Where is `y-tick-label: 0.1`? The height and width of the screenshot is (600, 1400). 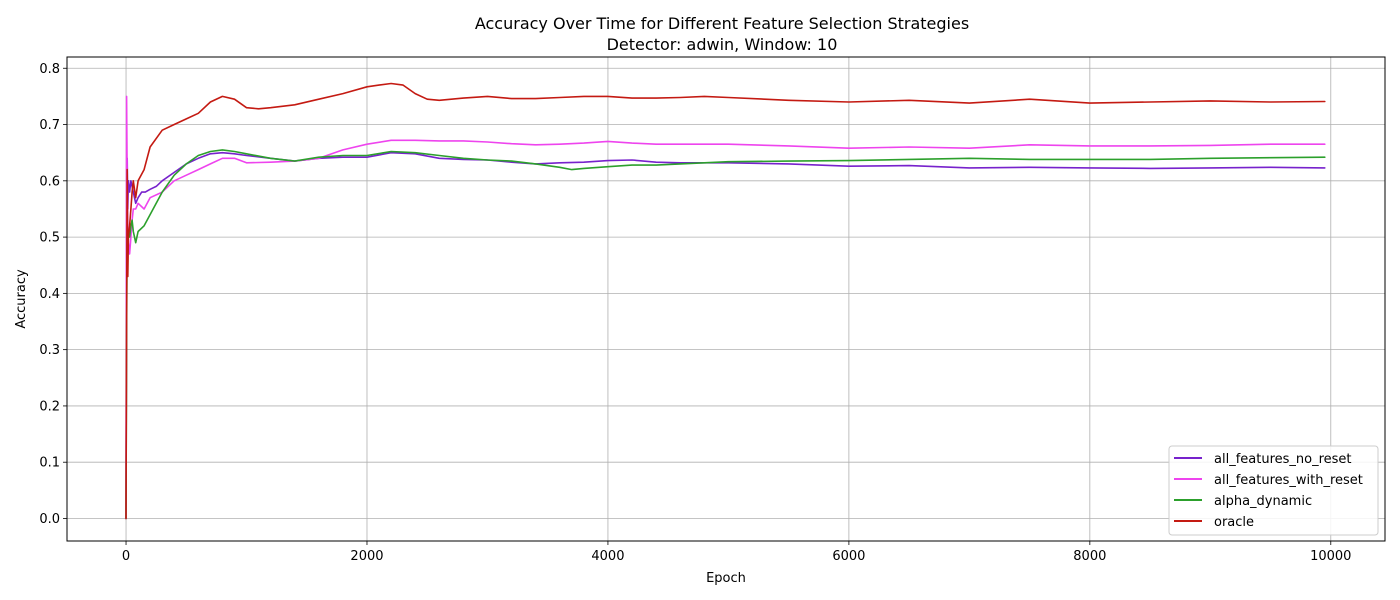
y-tick-label: 0.1 is located at coordinates (49, 463).